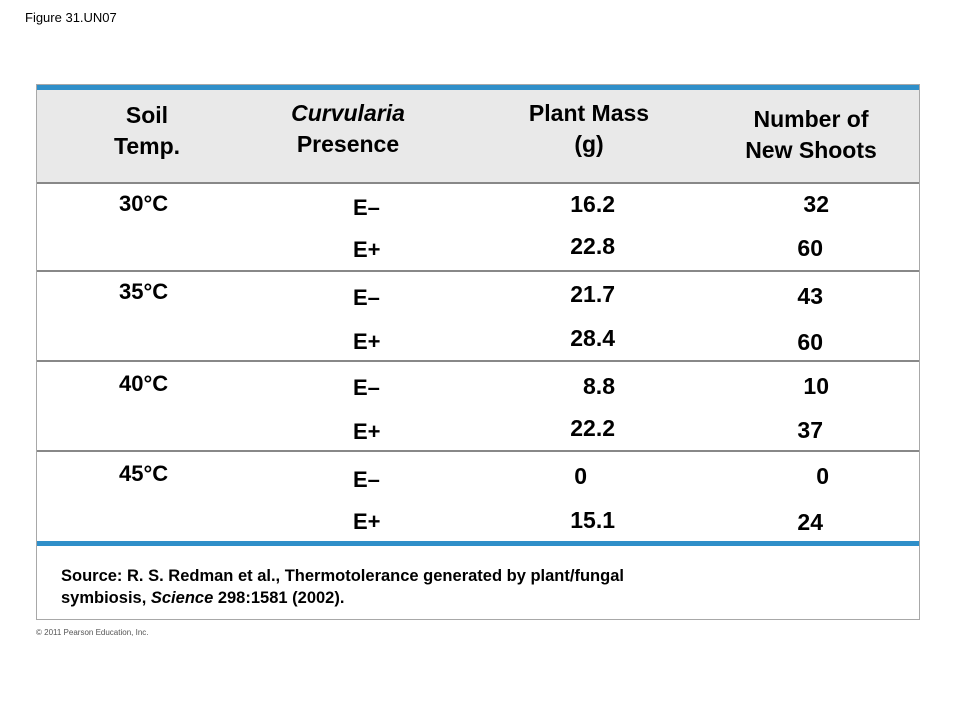 Image resolution: width=960 pixels, height=720 pixels. I want to click on header-divider, so click(478, 183).